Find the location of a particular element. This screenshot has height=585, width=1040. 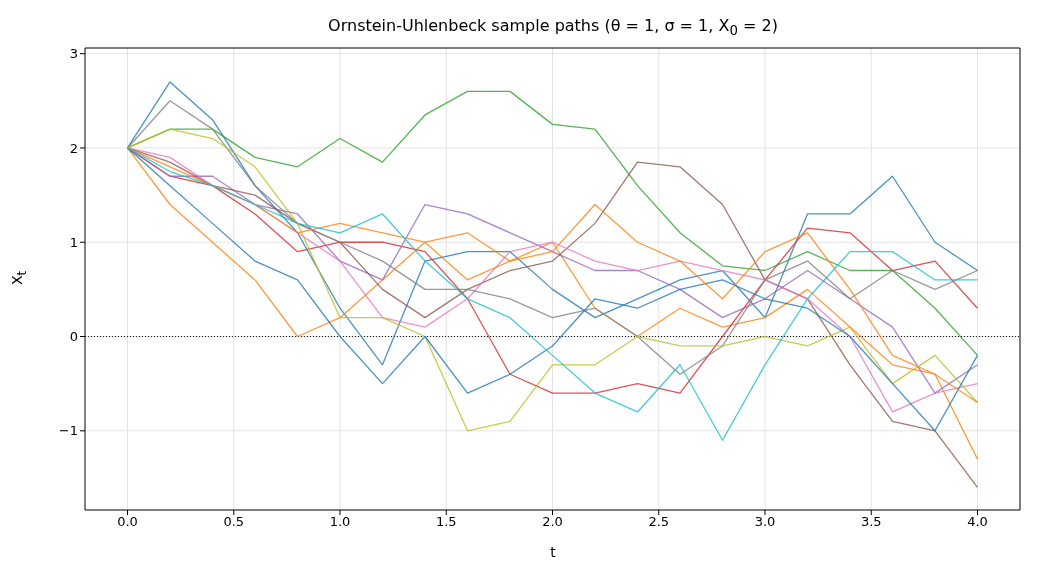

y-tick-label: −1 is located at coordinates (68, 431).